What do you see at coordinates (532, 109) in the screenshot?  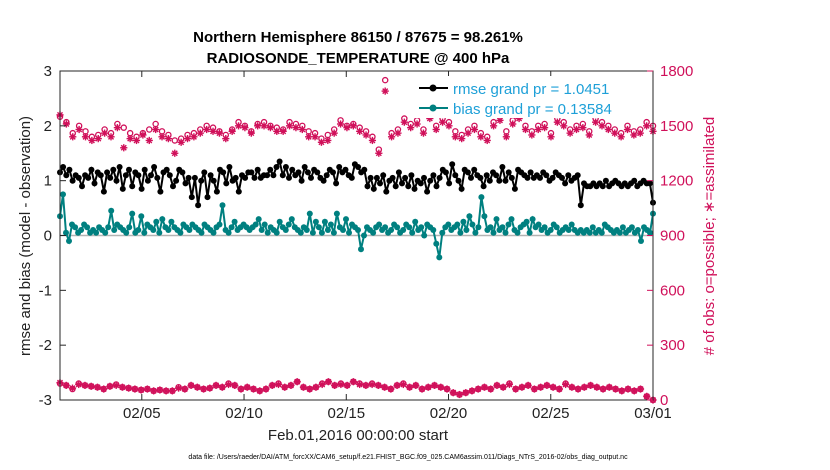 I see `legend-bias-label: bias grand pr = 0.13584` at bounding box center [532, 109].